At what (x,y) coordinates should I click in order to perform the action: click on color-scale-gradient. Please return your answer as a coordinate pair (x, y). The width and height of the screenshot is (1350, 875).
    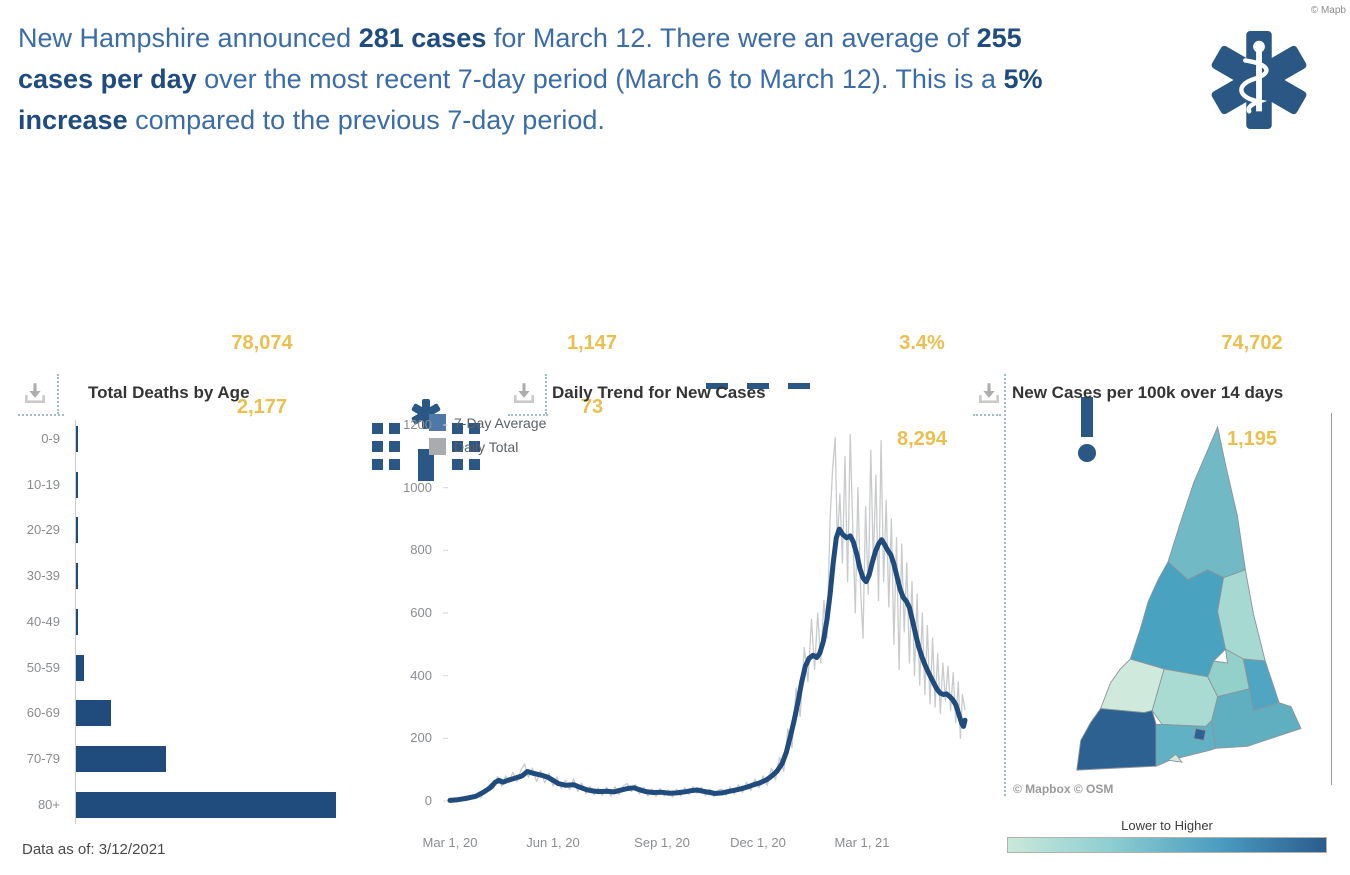
    Looking at the image, I should click on (1167, 845).